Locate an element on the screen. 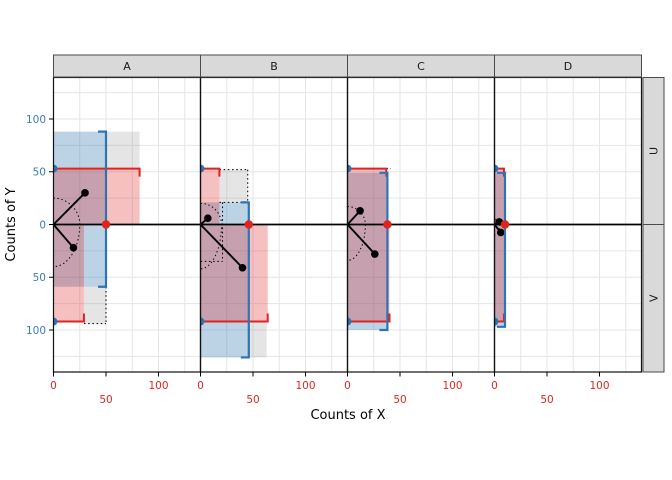  blue-edge-marker-D-upper is located at coordinates (496, 168).